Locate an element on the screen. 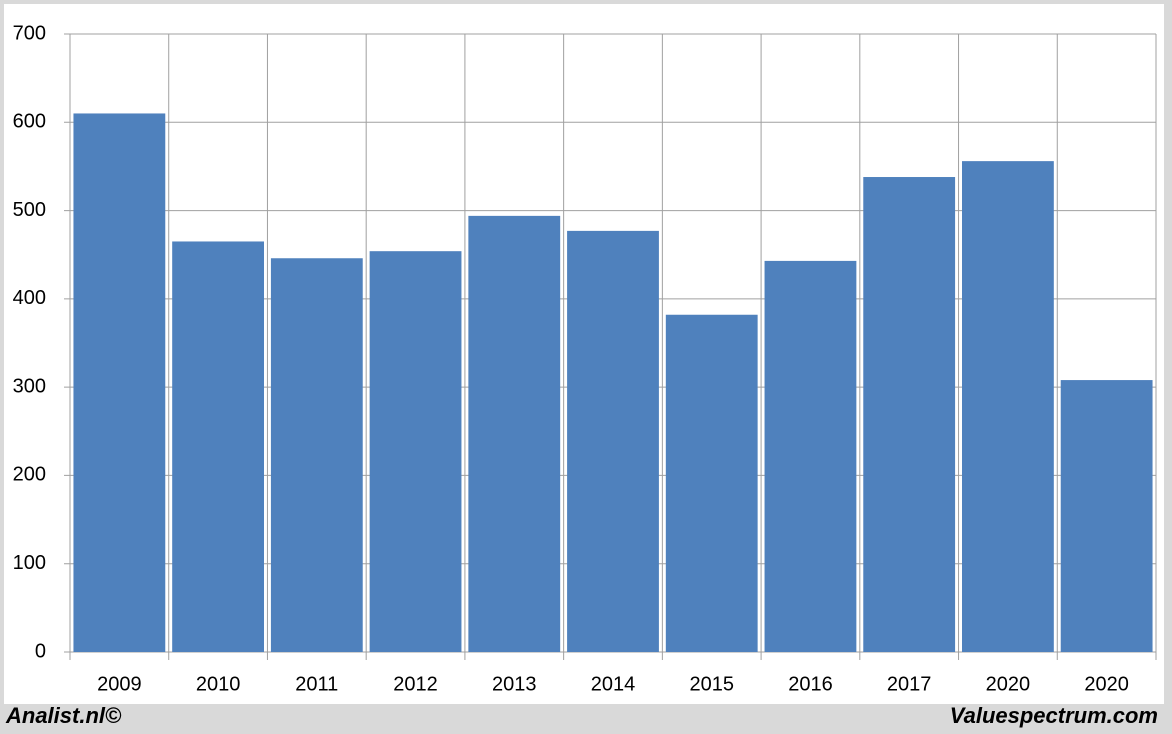 Image resolution: width=1172 pixels, height=734 pixels. x-tick-label: 2016 is located at coordinates (810, 684).